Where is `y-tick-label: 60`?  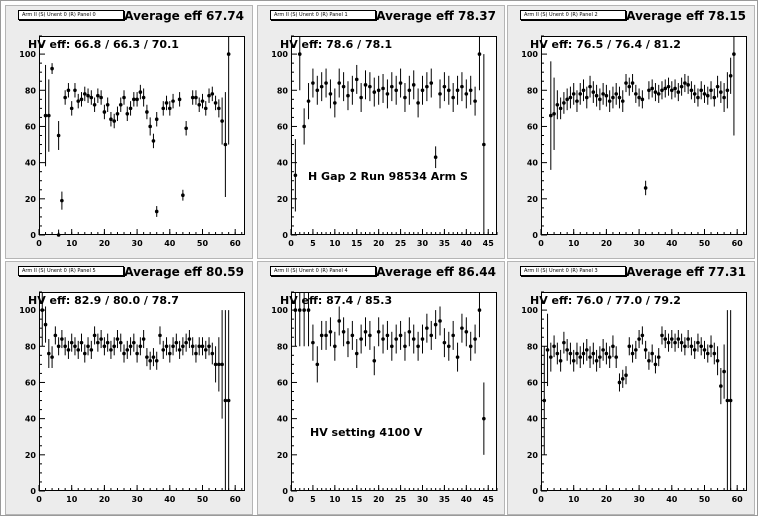
y-tick-label: 60 is located at coordinates (31, 382).